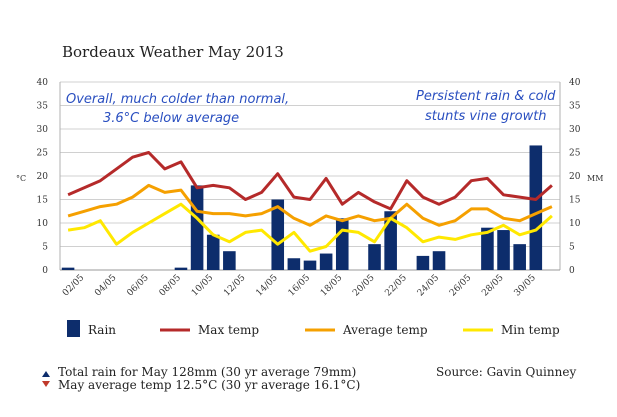 This screenshot has height=417, width=617. I want to click on left-tick-label: 40, so click(43, 83).